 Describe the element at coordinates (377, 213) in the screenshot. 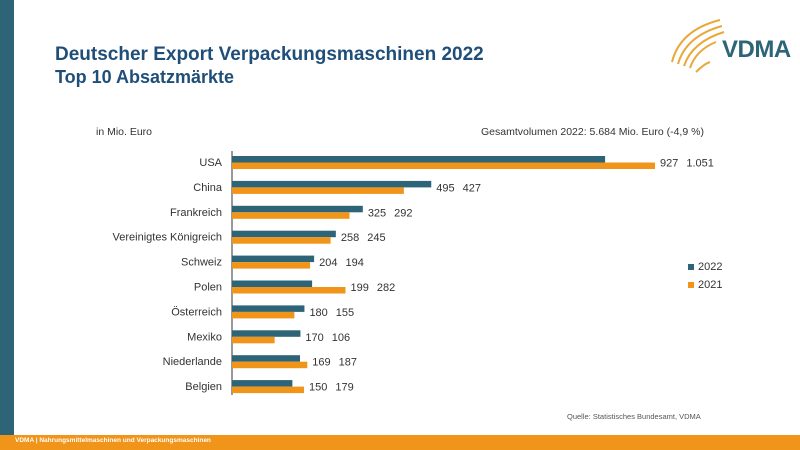

I see `data-label-2022: 325` at that location.